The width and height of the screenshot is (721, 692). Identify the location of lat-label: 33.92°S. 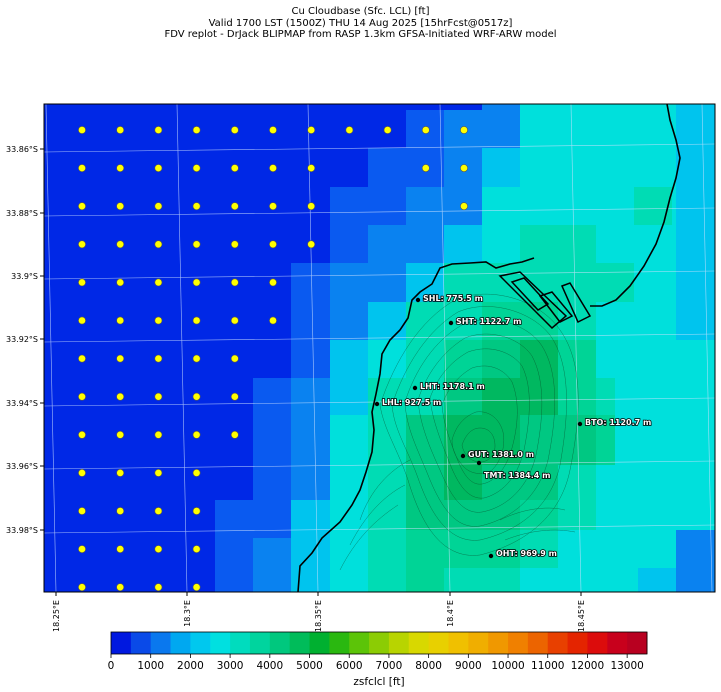
(22, 339).